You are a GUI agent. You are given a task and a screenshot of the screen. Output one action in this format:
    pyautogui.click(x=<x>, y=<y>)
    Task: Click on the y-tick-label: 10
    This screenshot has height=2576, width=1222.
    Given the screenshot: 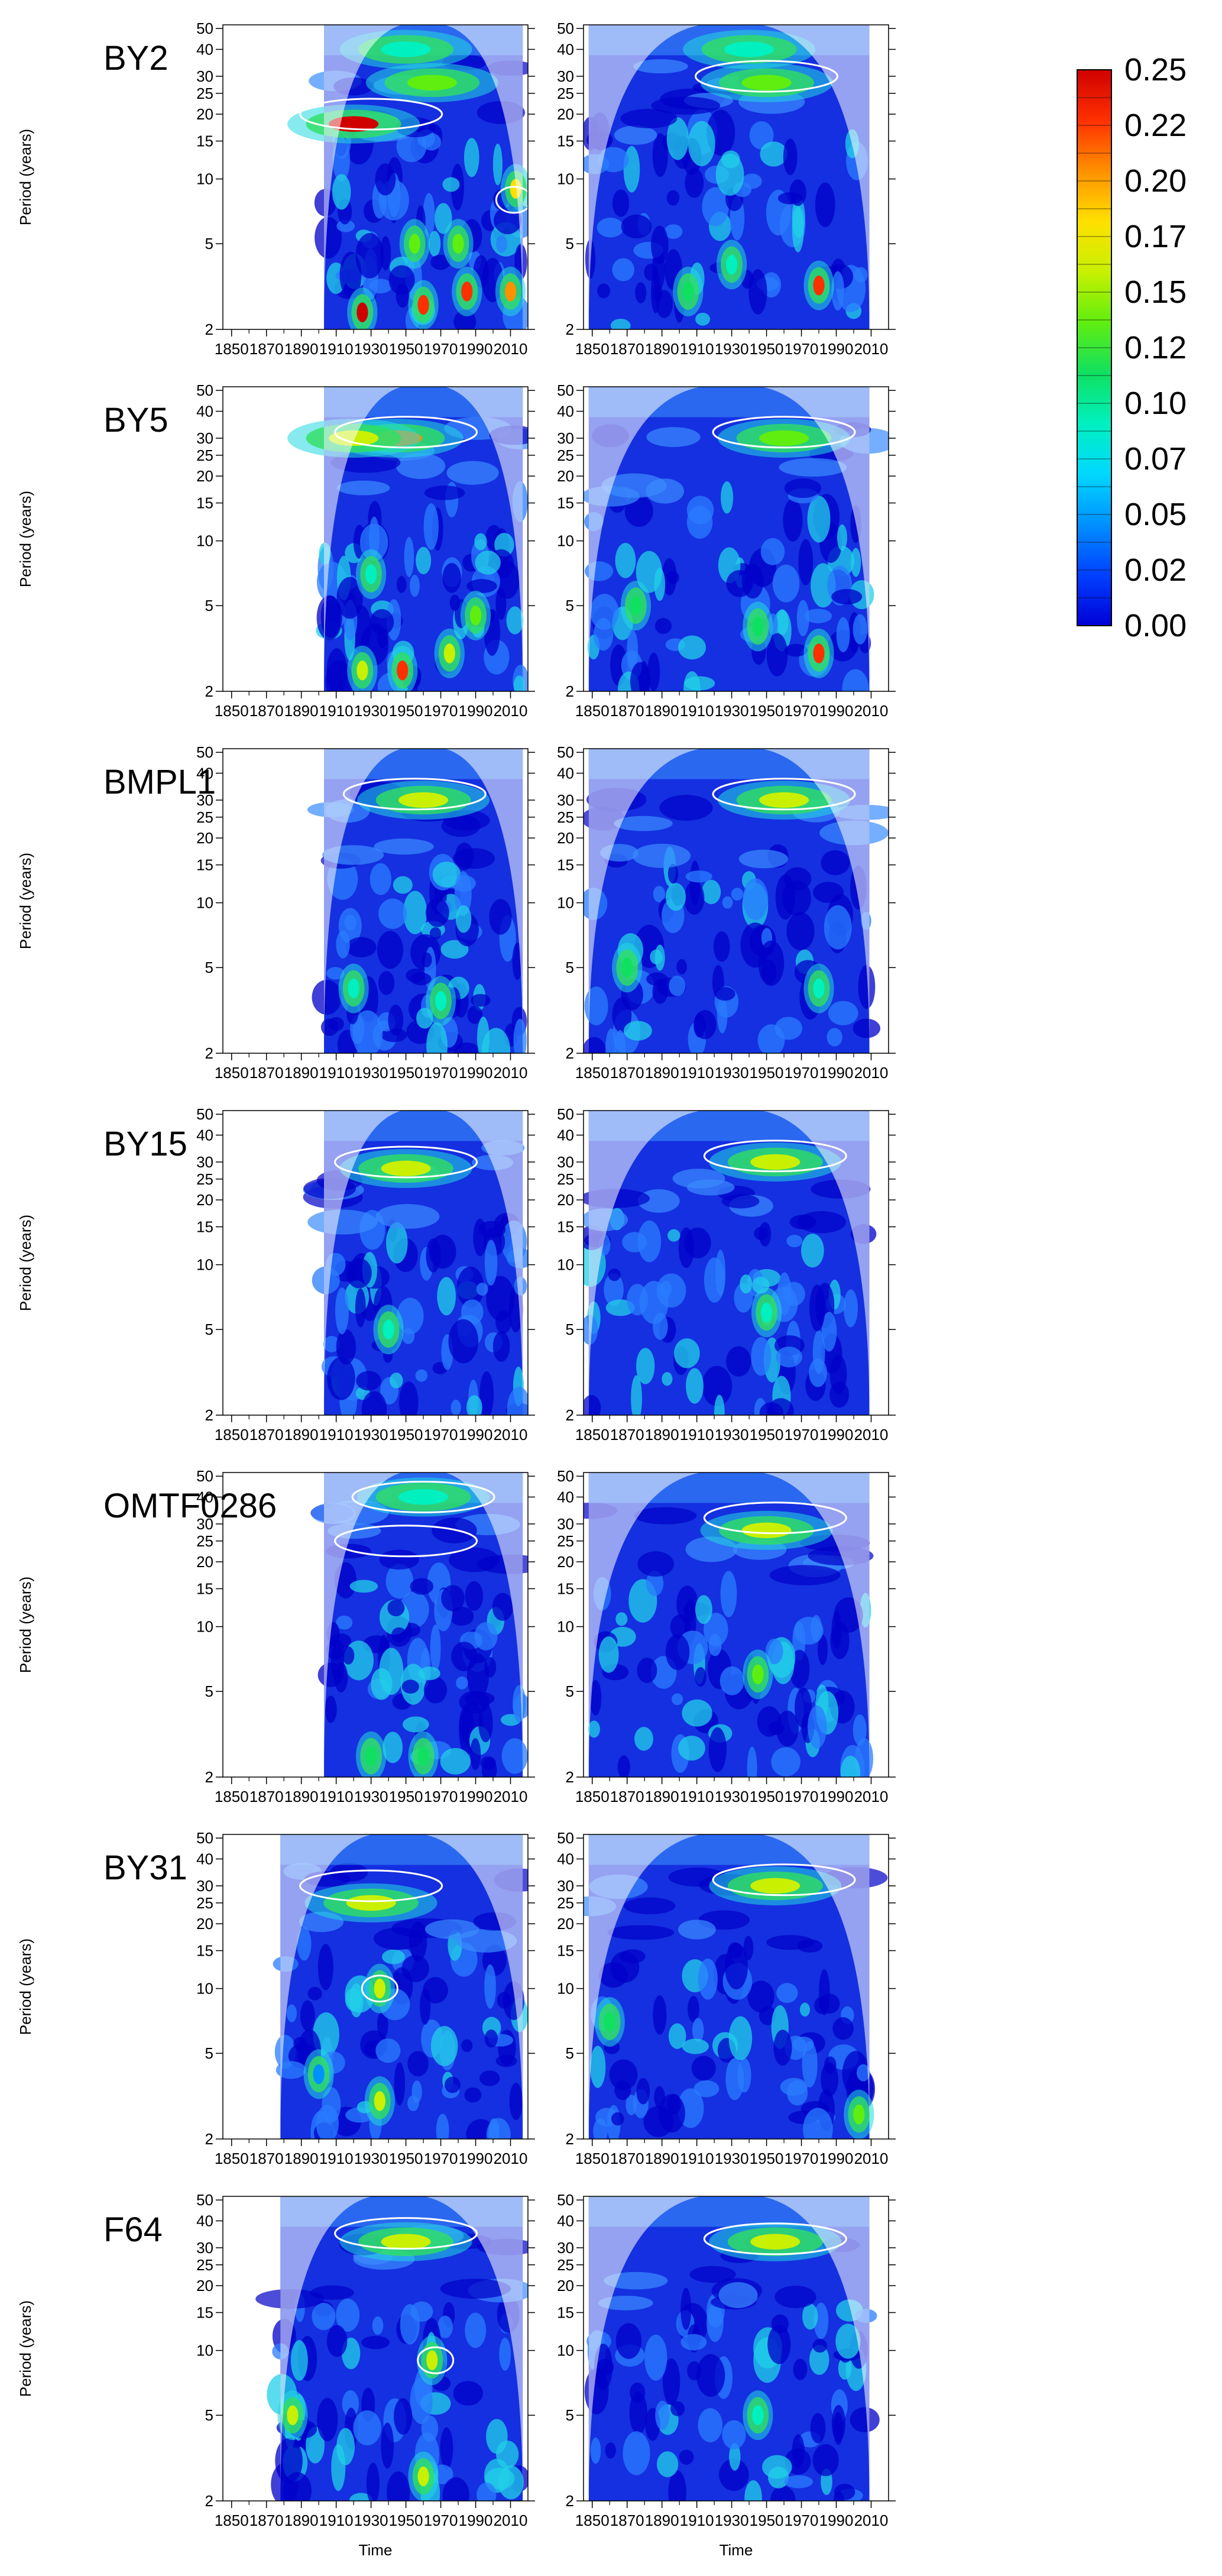 What is the action you would take?
    pyautogui.click(x=204, y=541)
    